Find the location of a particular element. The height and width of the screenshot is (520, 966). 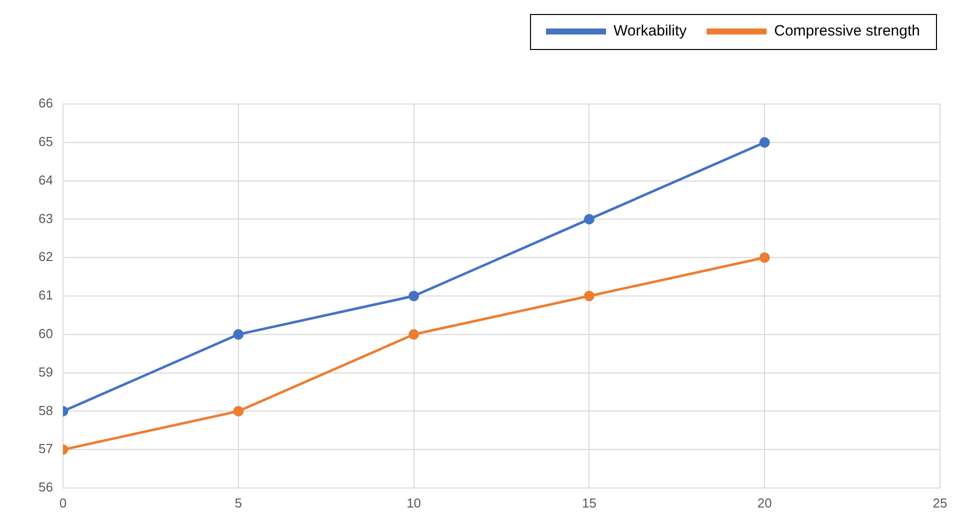

x-tick-label: 0 is located at coordinates (63, 502).